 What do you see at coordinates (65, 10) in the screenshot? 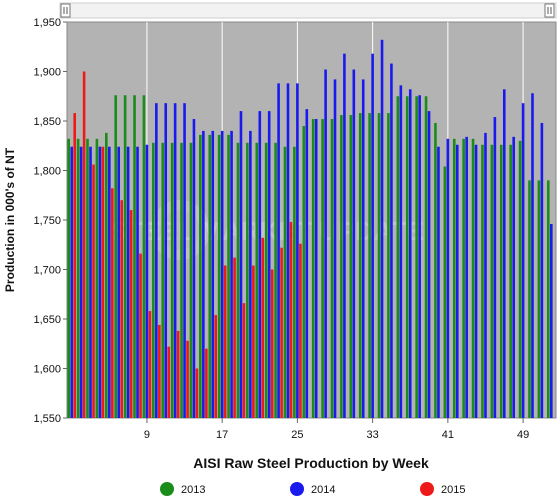
I see `range-handle-left` at bounding box center [65, 10].